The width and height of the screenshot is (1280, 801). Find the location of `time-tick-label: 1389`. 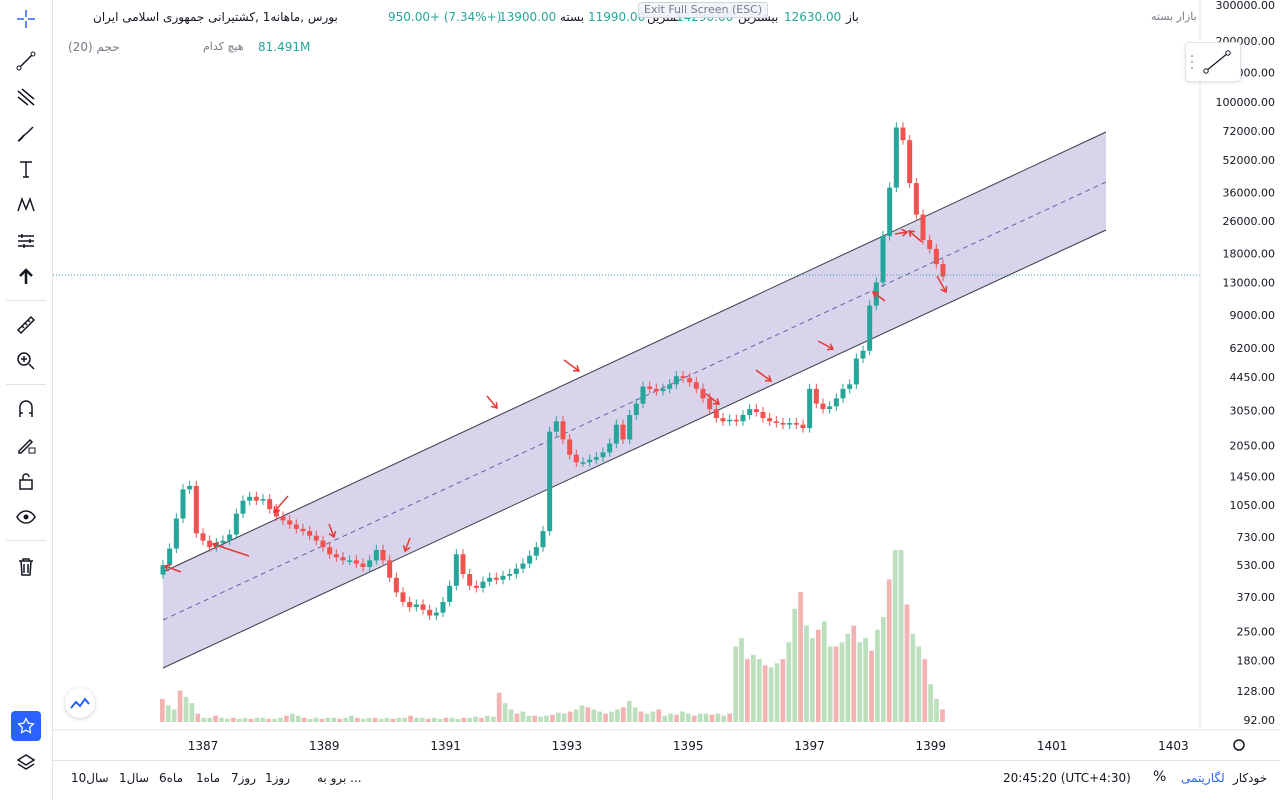

time-tick-label: 1389 is located at coordinates (324, 746).